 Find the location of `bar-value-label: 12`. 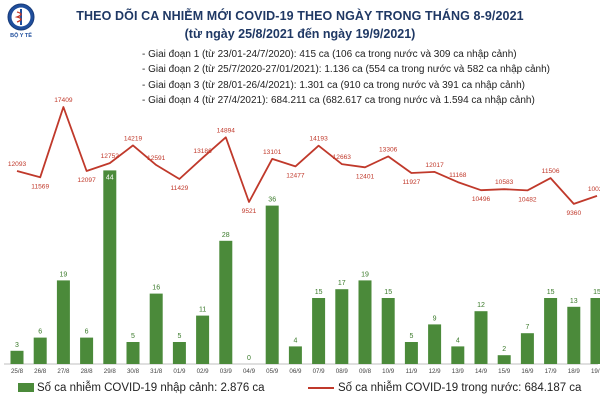

bar-value-label: 12 is located at coordinates (481, 305).